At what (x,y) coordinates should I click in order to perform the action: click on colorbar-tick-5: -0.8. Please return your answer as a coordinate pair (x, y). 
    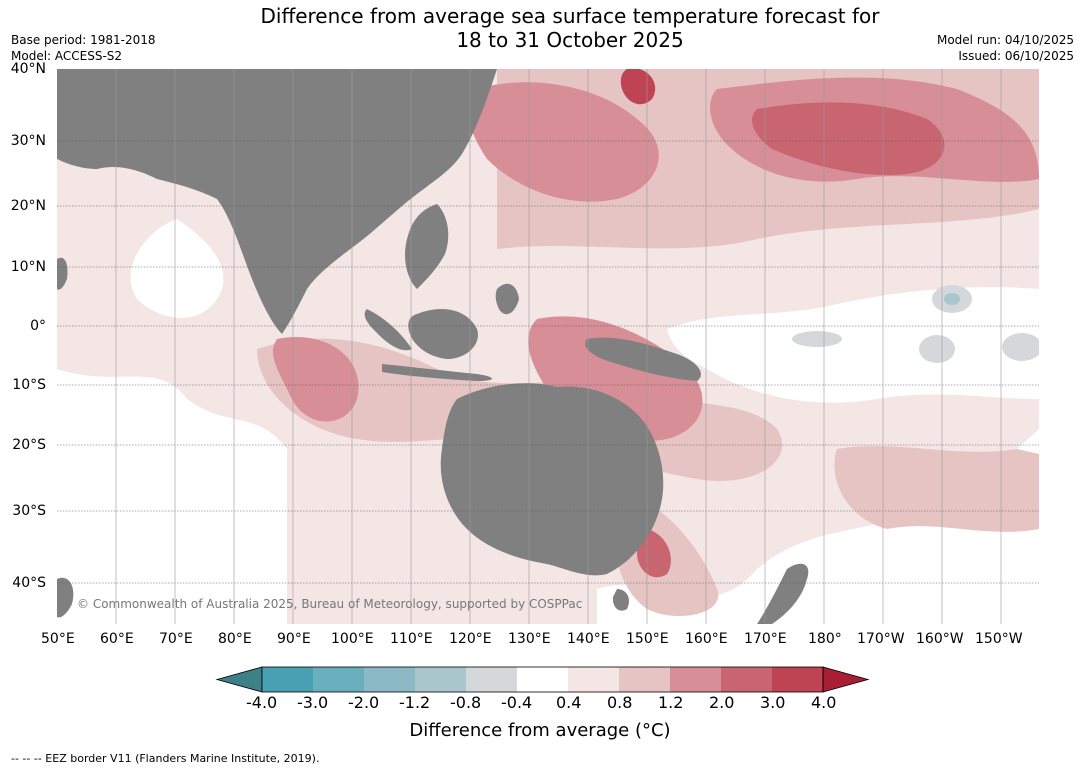
    Looking at the image, I should click on (466, 702).